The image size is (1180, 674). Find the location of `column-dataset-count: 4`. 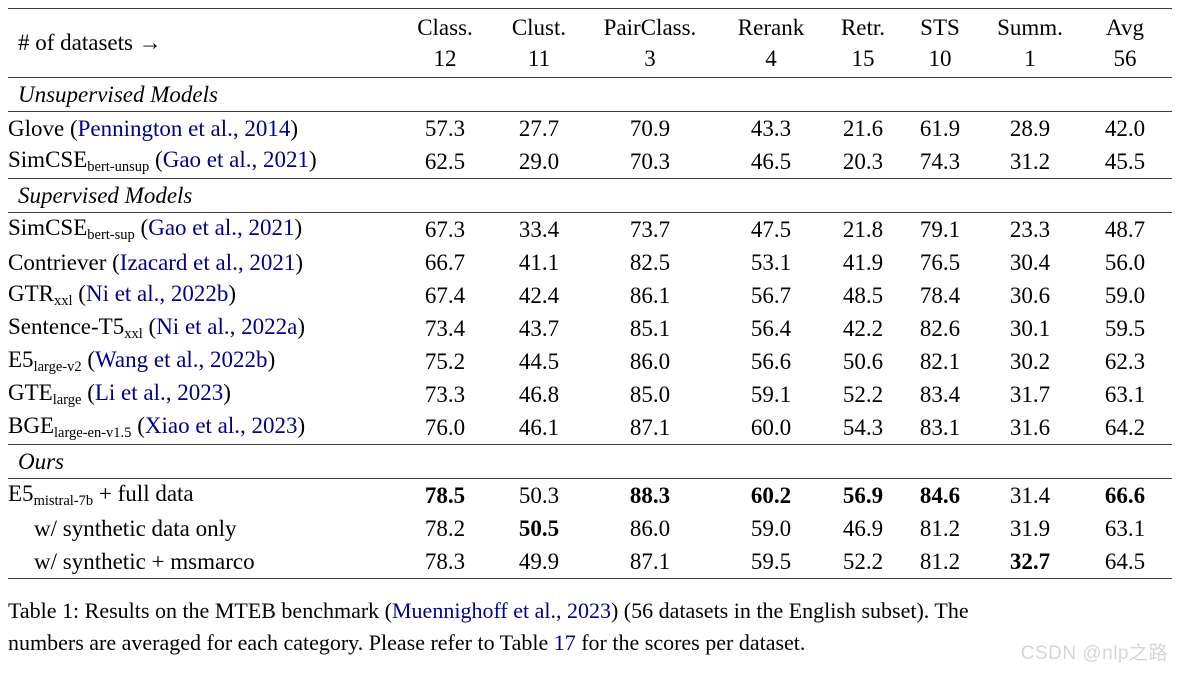

column-dataset-count: 4 is located at coordinates (771, 58).